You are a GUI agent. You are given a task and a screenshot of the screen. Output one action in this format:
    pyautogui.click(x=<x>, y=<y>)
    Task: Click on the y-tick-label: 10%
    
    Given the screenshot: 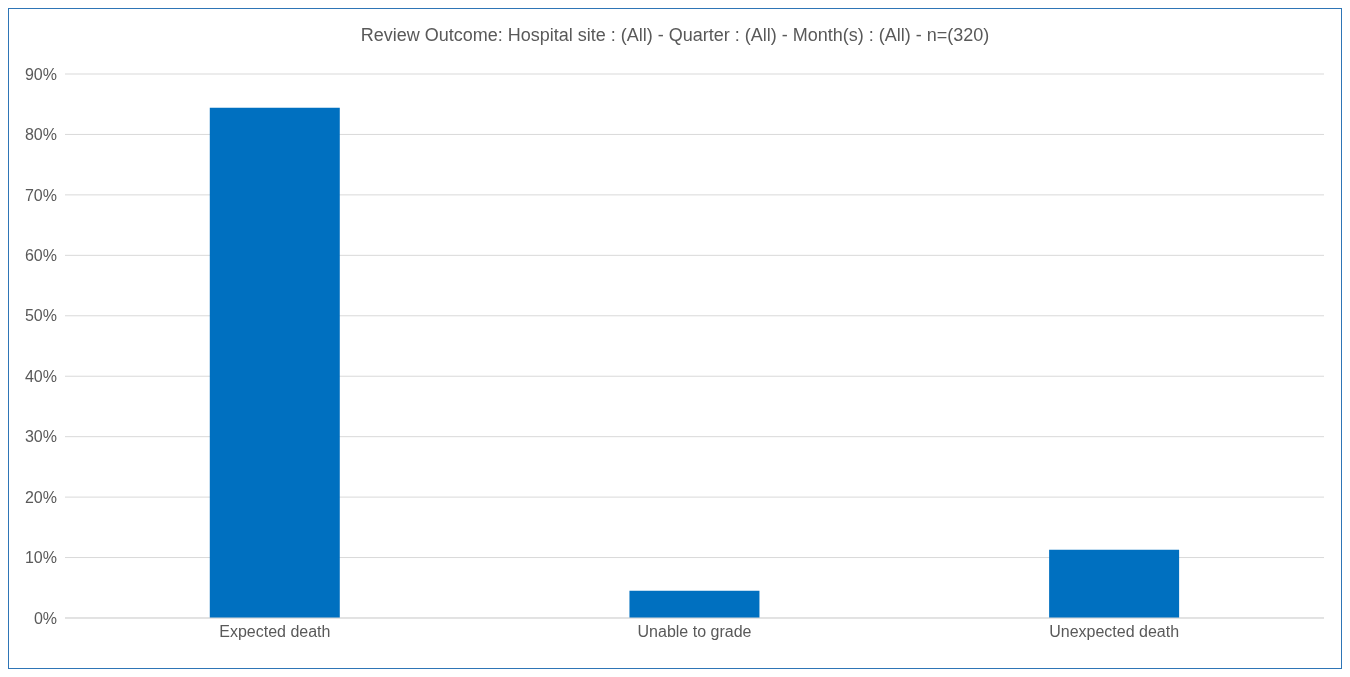 What is the action you would take?
    pyautogui.click(x=40, y=558)
    